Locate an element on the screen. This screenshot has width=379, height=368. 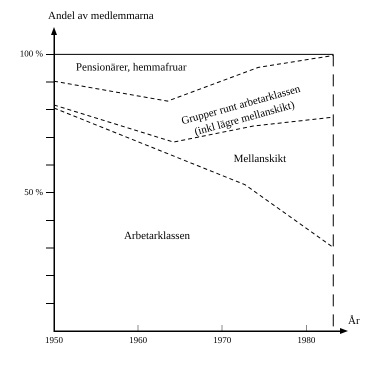
x-tick-label: 1980 is located at coordinates (306, 339).